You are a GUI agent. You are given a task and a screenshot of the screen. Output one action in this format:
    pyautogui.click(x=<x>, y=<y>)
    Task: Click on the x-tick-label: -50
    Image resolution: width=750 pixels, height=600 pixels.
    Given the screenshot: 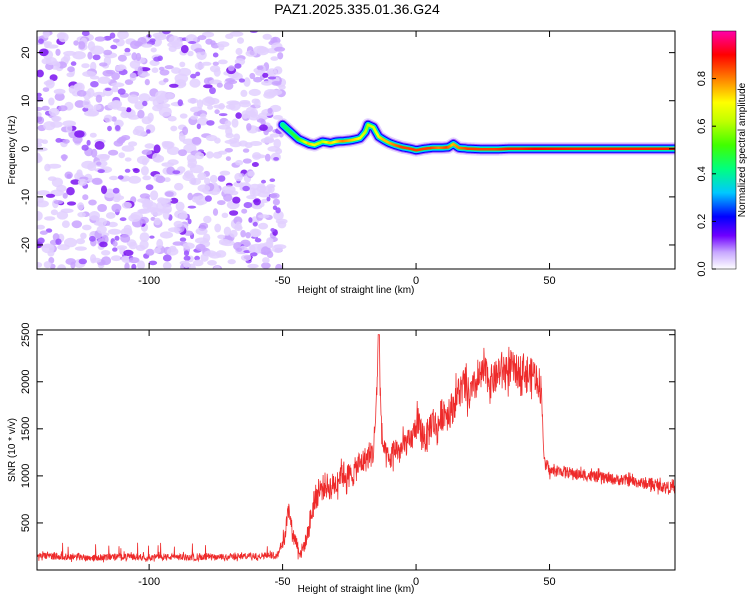 What is the action you would take?
    pyautogui.click(x=283, y=582)
    